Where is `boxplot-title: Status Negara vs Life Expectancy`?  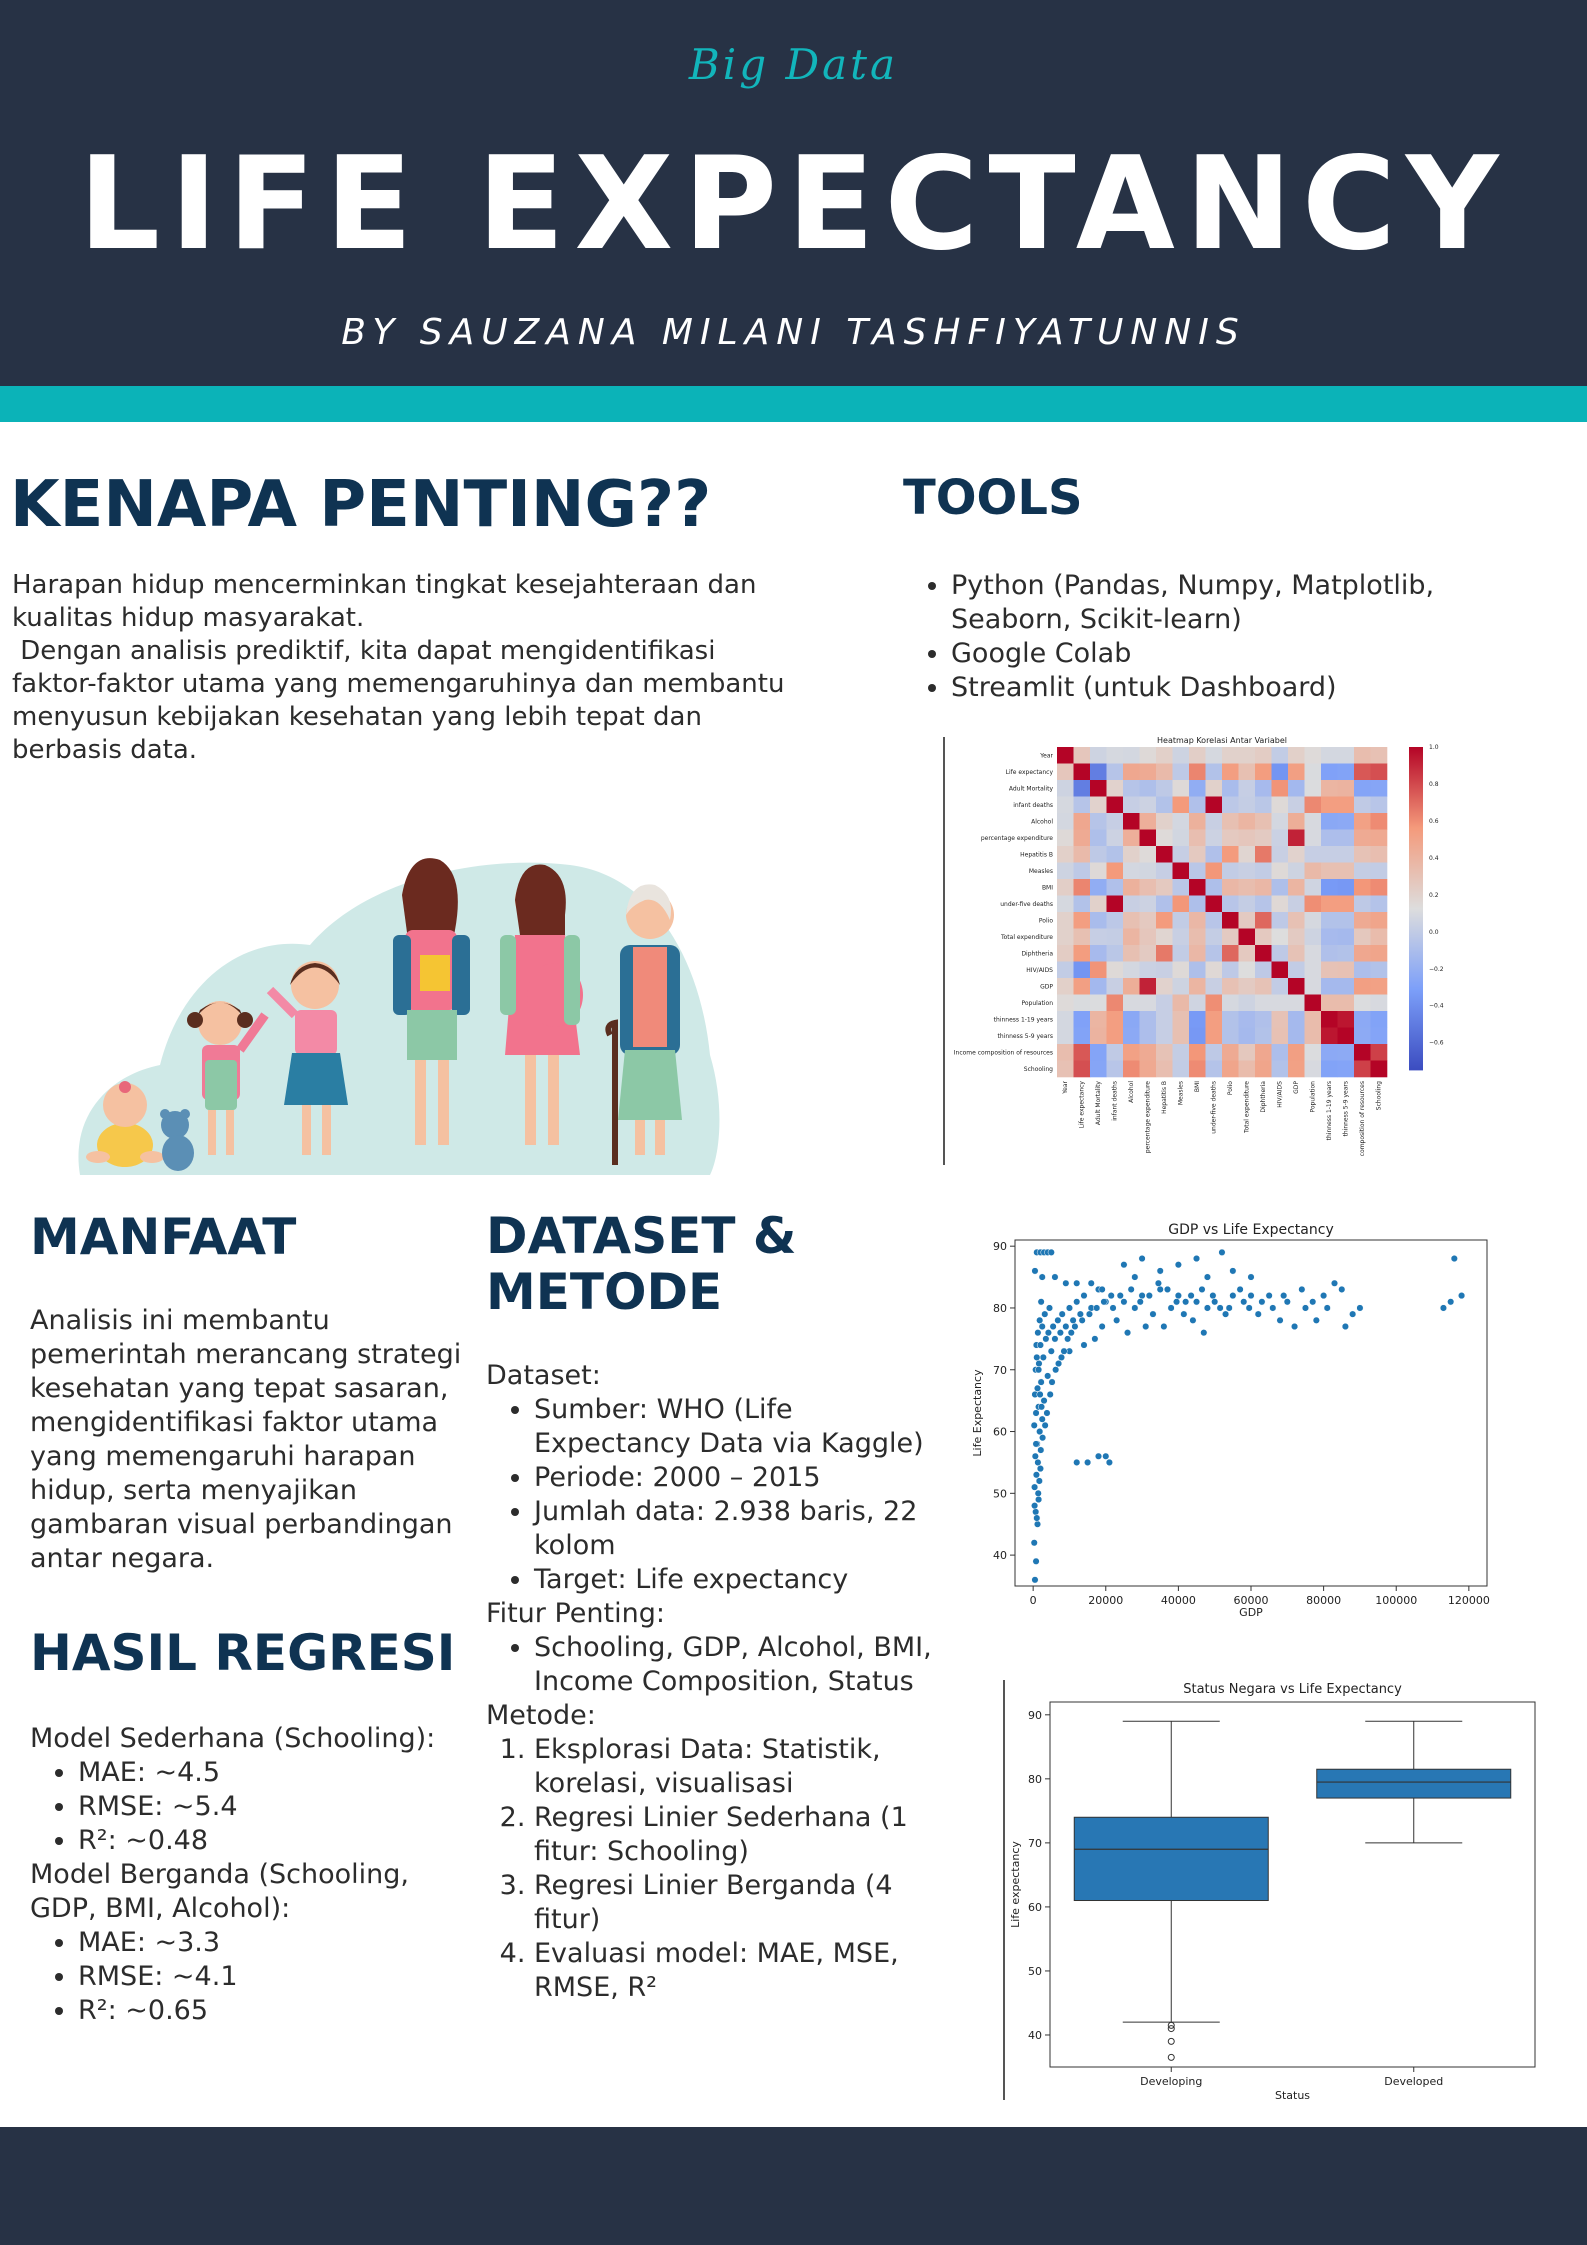 boxplot-title: Status Negara vs Life Expectancy is located at coordinates (1292, 1689).